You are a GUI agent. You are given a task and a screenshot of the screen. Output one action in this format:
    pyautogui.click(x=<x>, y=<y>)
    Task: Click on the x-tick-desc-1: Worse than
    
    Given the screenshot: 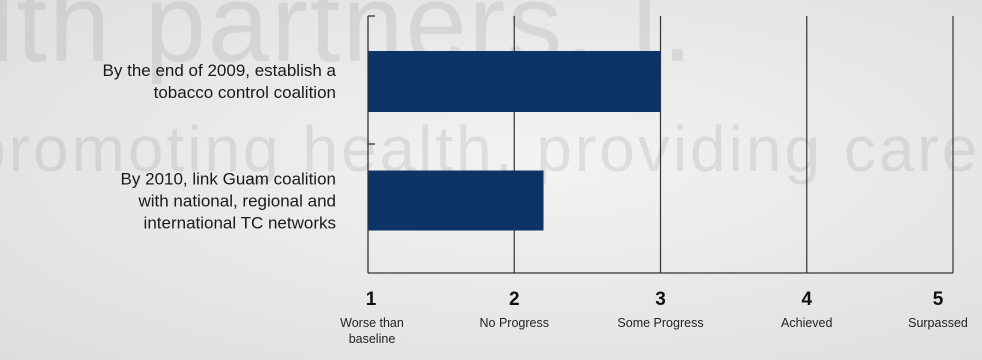 What is the action you would take?
    pyautogui.click(x=372, y=323)
    